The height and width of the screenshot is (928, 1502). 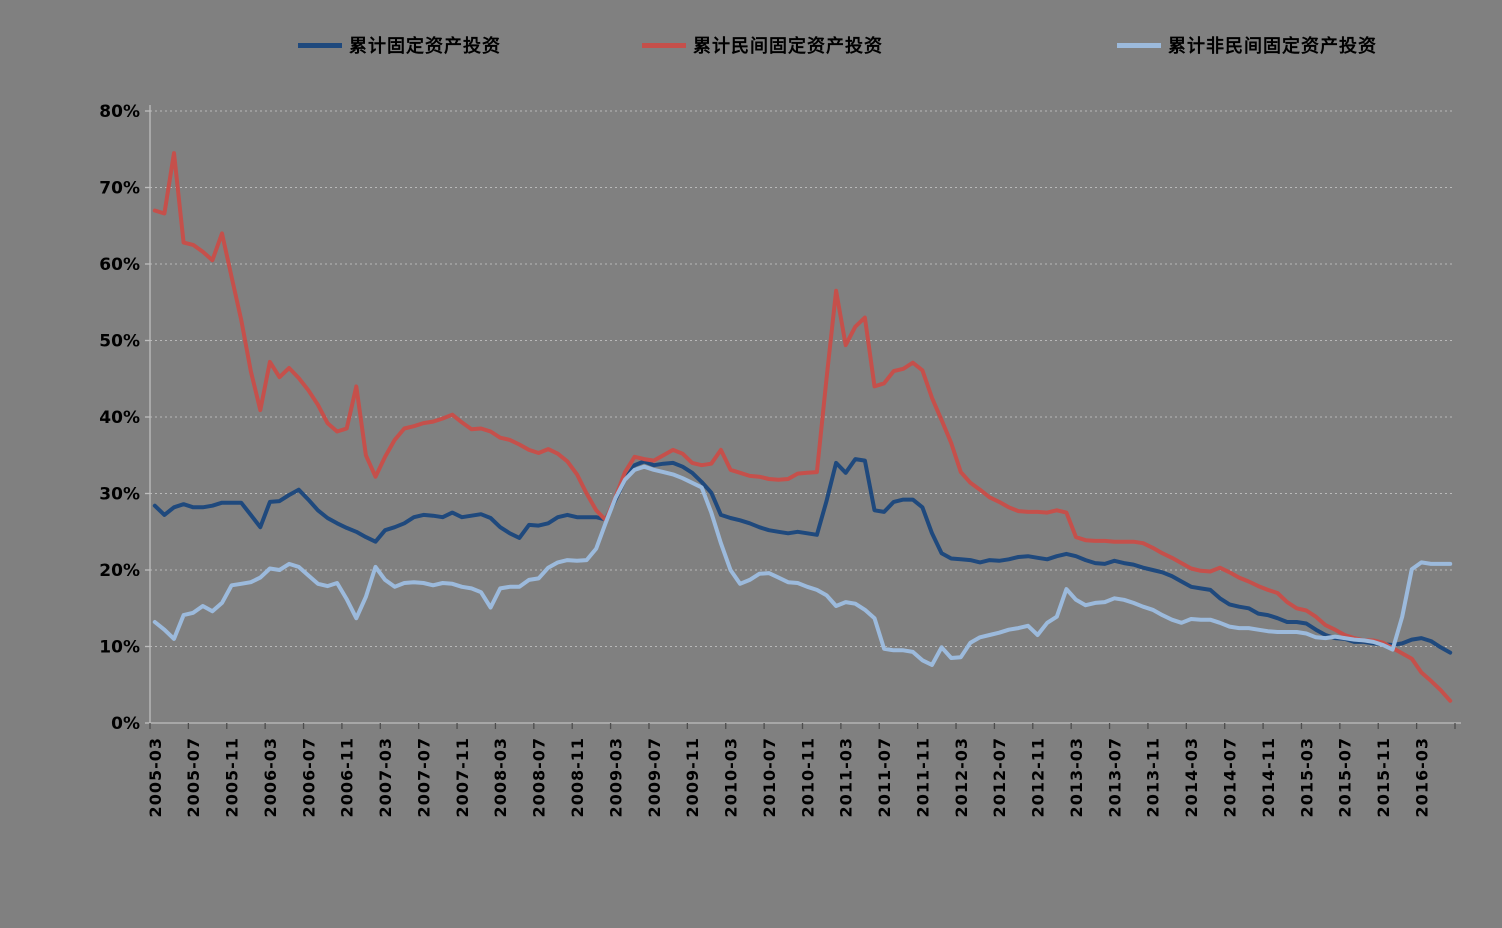 I want to click on svg-text: 2007-03, so click(x=385, y=777).